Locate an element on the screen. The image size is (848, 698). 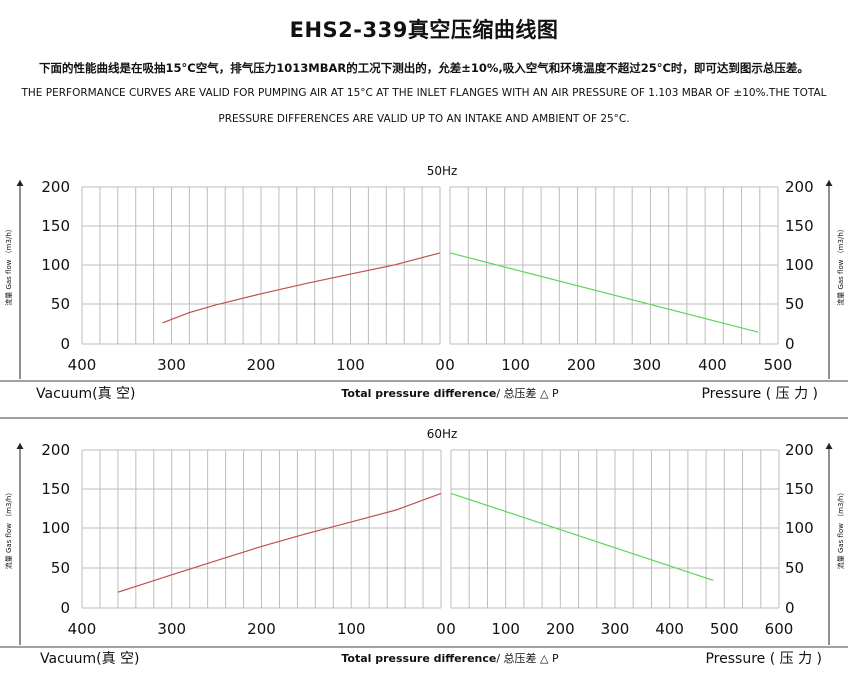
chart-title: 50Hz is located at coordinates (442, 171).